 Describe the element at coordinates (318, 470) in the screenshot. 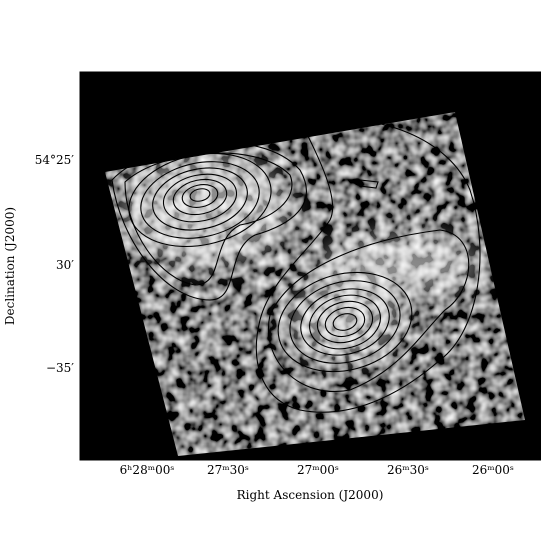

I see `x-tick-label: 27ᵐ00ˢ` at that location.